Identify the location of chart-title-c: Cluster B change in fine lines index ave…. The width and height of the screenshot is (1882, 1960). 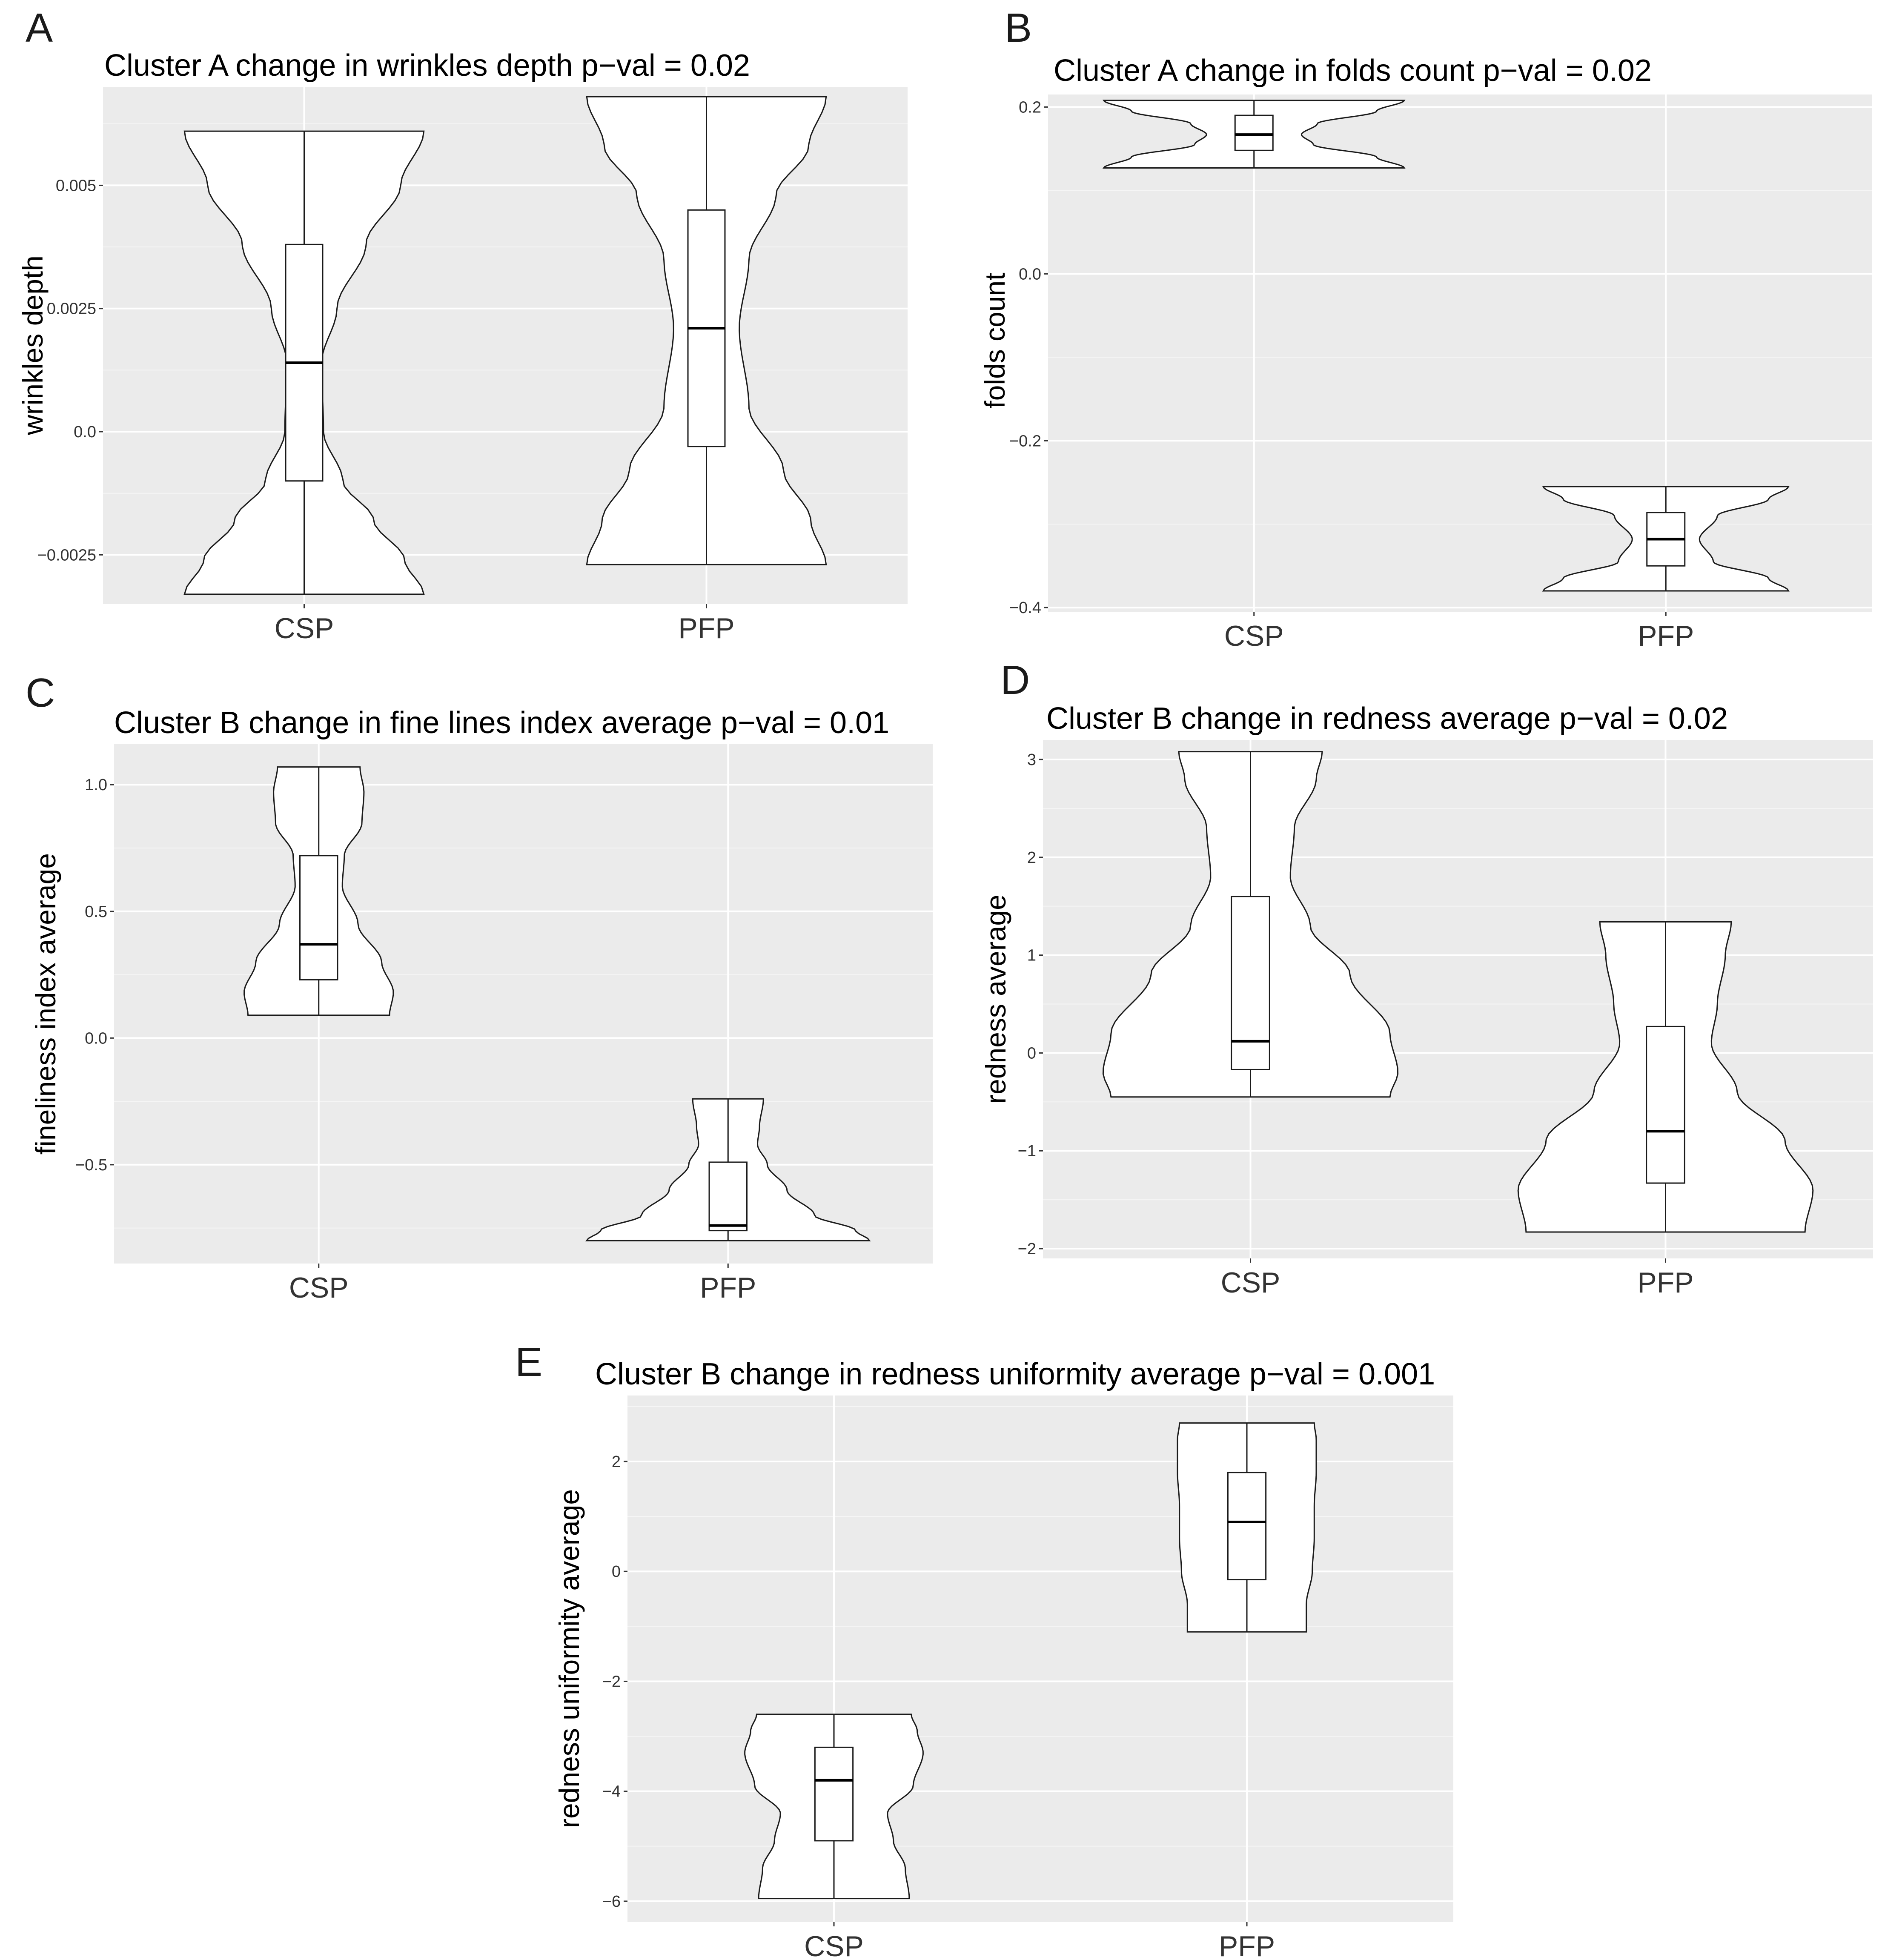
(501, 723).